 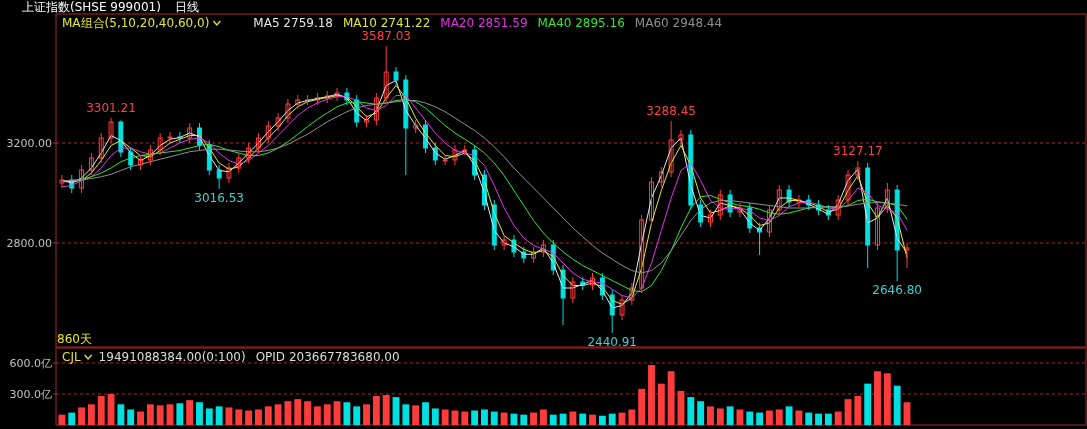 What do you see at coordinates (678, 23) in the screenshot?
I see `text: MA60 2948.44` at bounding box center [678, 23].